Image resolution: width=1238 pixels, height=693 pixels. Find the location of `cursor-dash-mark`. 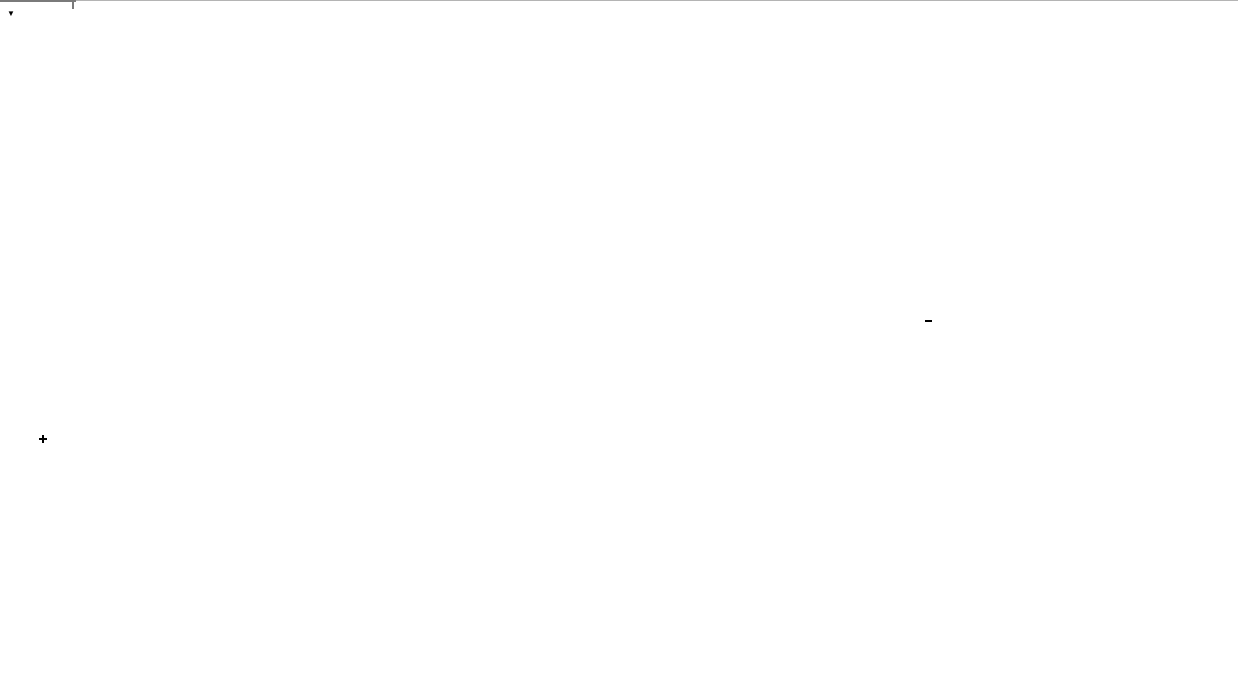

cursor-dash-mark is located at coordinates (928, 321).